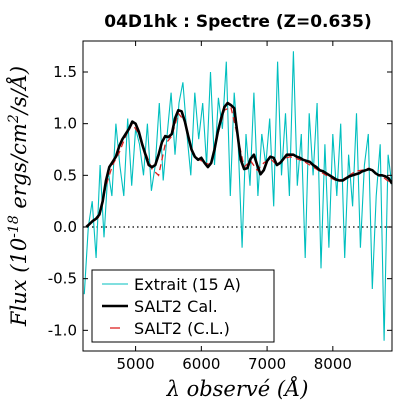 This screenshot has width=400, height=400. What do you see at coordinates (267, 364) in the screenshot?
I see `x-tick-label: 7000` at bounding box center [267, 364].